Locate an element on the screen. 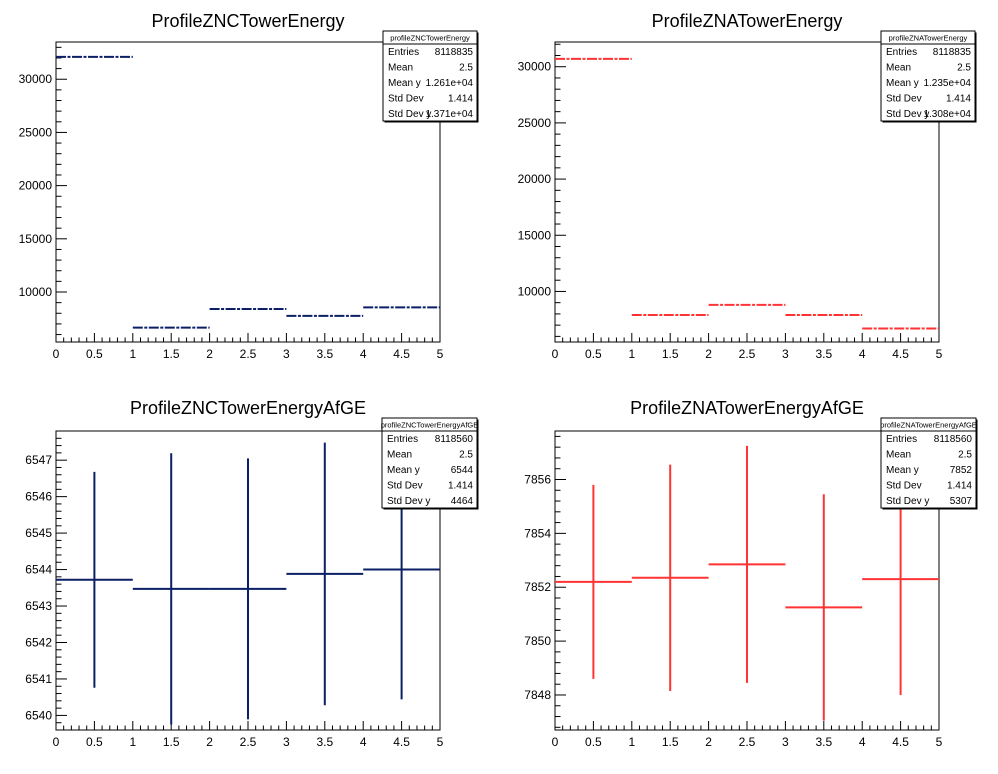  y-tick-label: 7852 is located at coordinates (537, 587).